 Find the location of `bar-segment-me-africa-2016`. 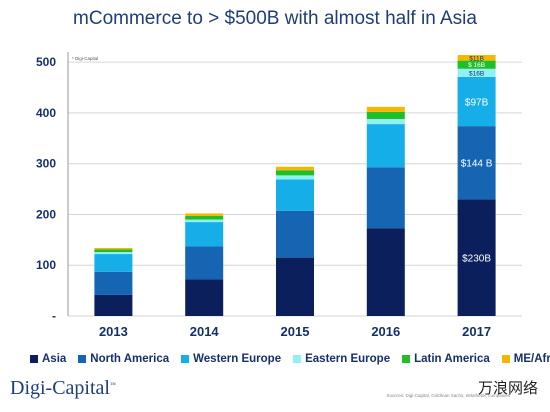

bar-segment-me-africa-2016 is located at coordinates (385, 109).